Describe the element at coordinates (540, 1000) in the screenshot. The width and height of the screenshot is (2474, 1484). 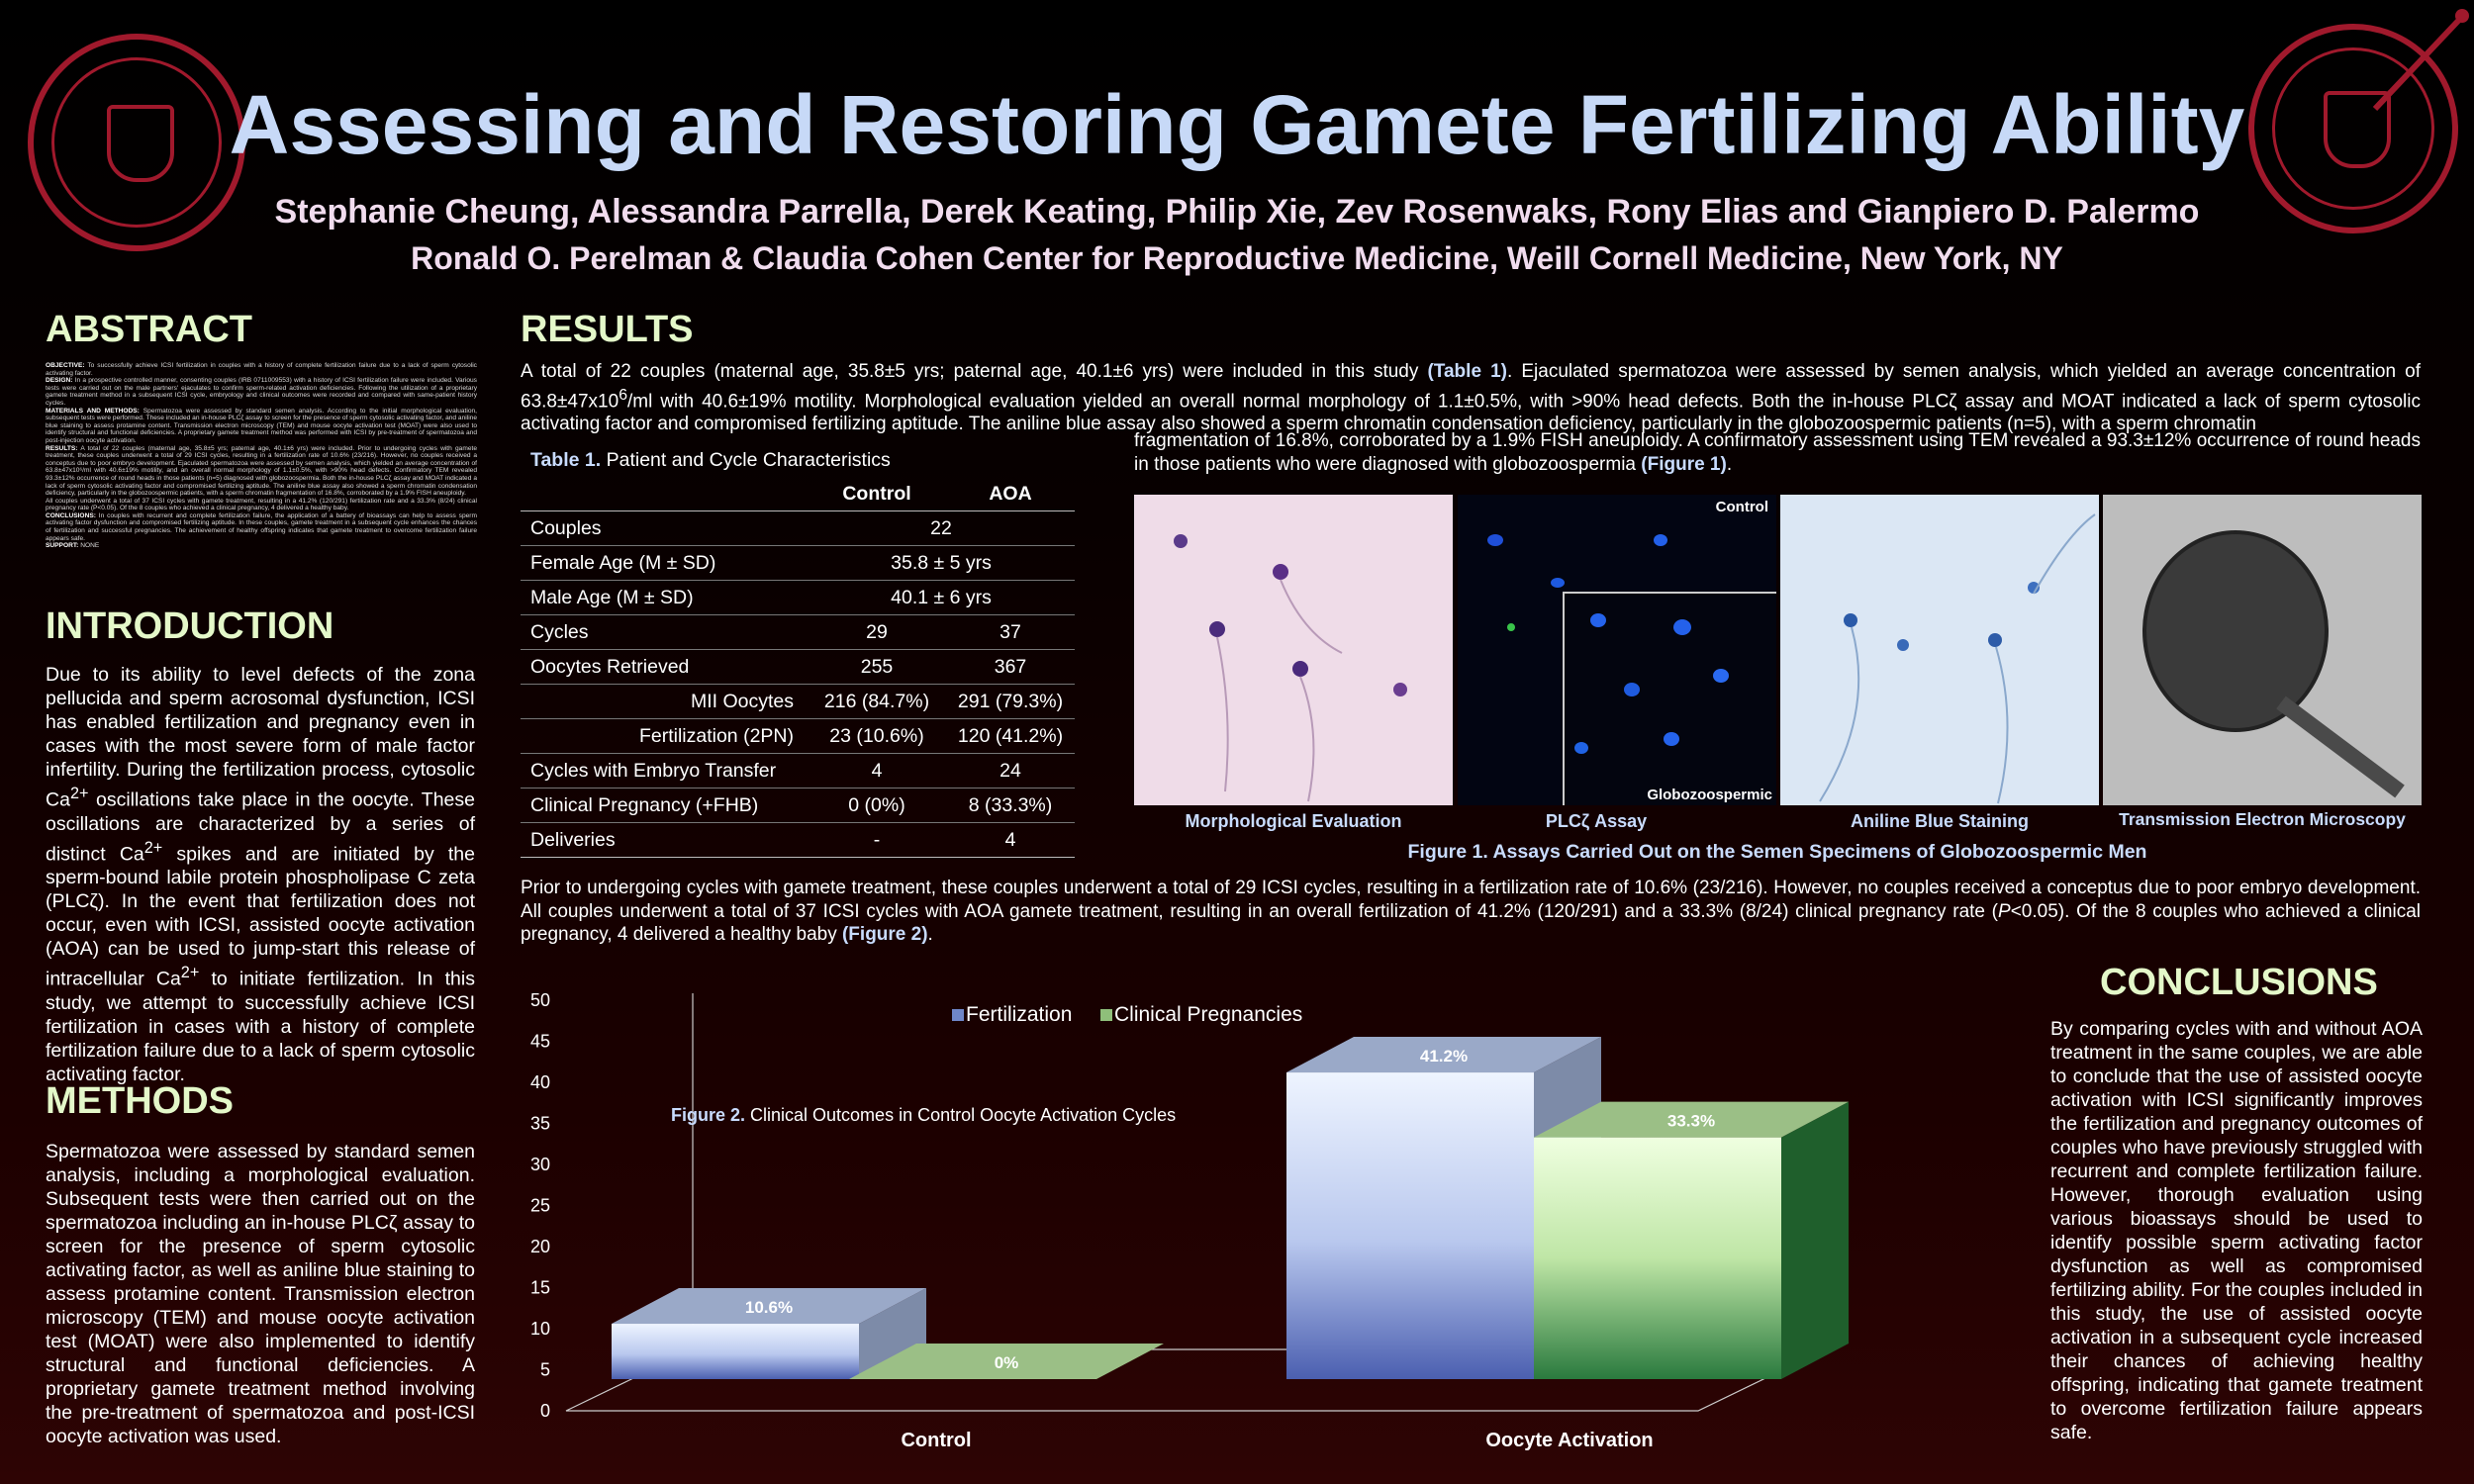
I see `y-tick-label: 50` at that location.